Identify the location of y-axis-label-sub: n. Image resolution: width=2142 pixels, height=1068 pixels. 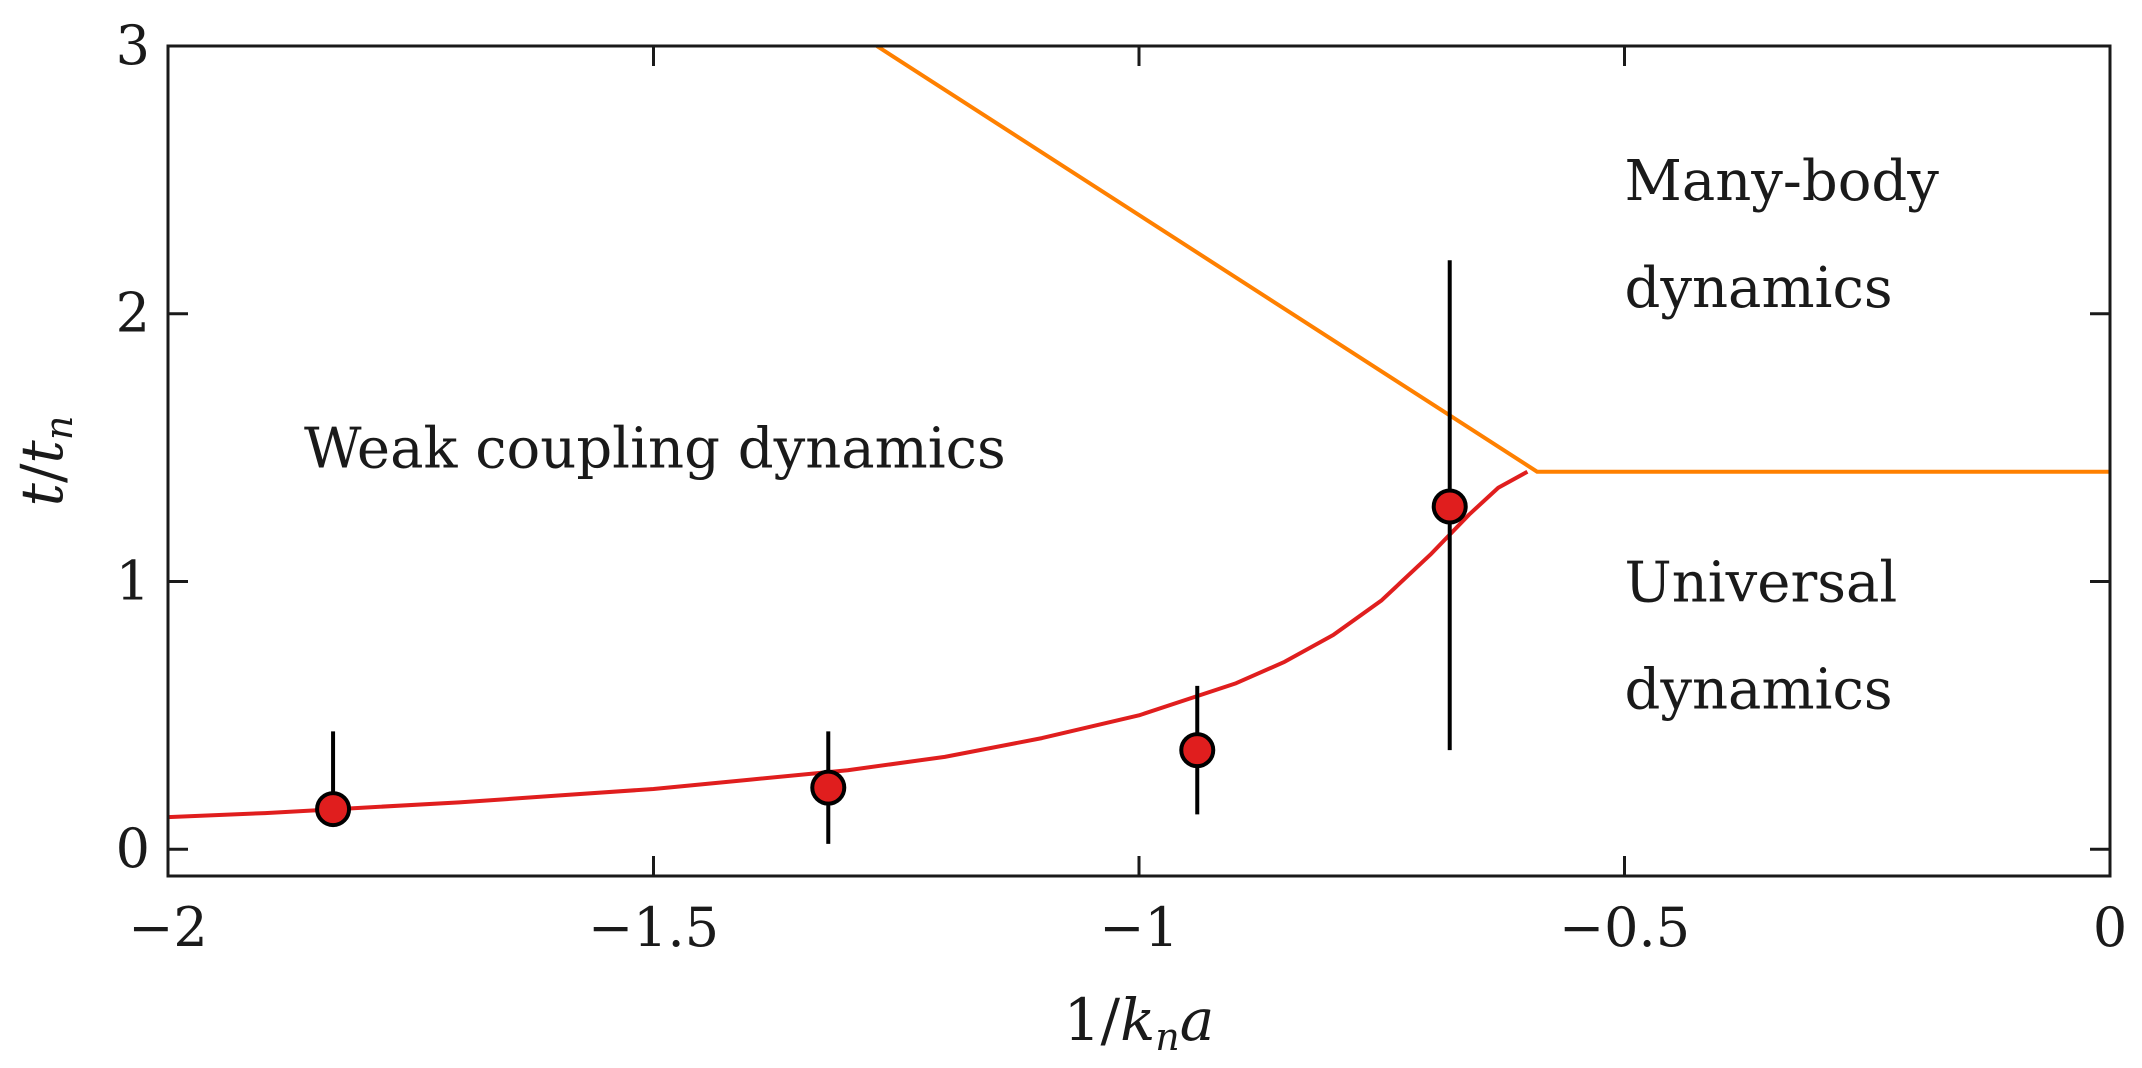
(59, 428).